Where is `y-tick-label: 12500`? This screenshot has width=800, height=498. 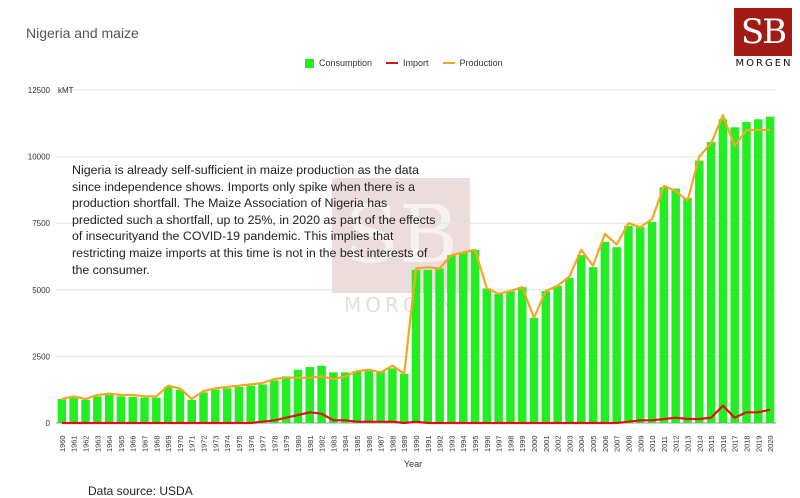 y-tick-label: 12500 is located at coordinates (39, 90).